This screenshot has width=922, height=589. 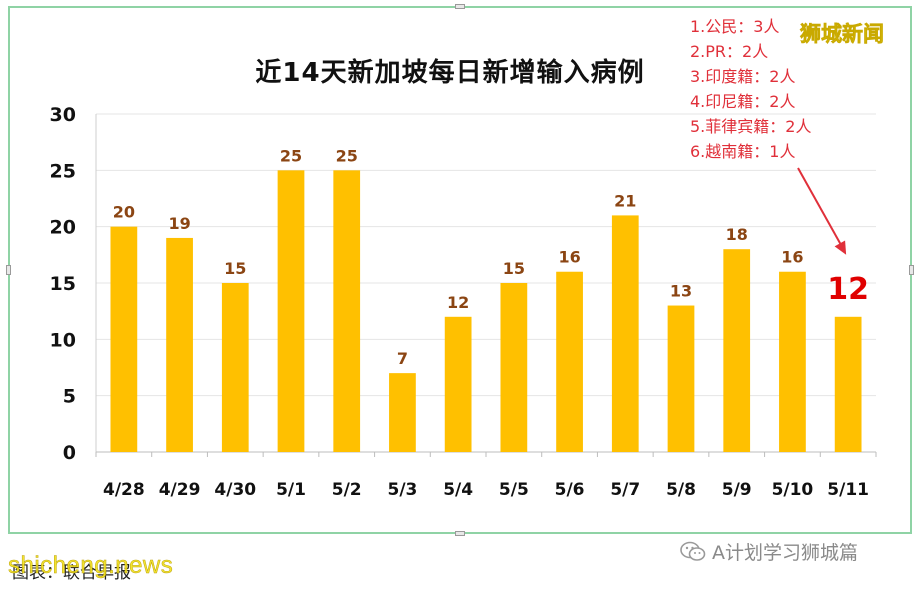 I want to click on breakdown-line-3: 3.印度籍：2人, so click(x=743, y=76).